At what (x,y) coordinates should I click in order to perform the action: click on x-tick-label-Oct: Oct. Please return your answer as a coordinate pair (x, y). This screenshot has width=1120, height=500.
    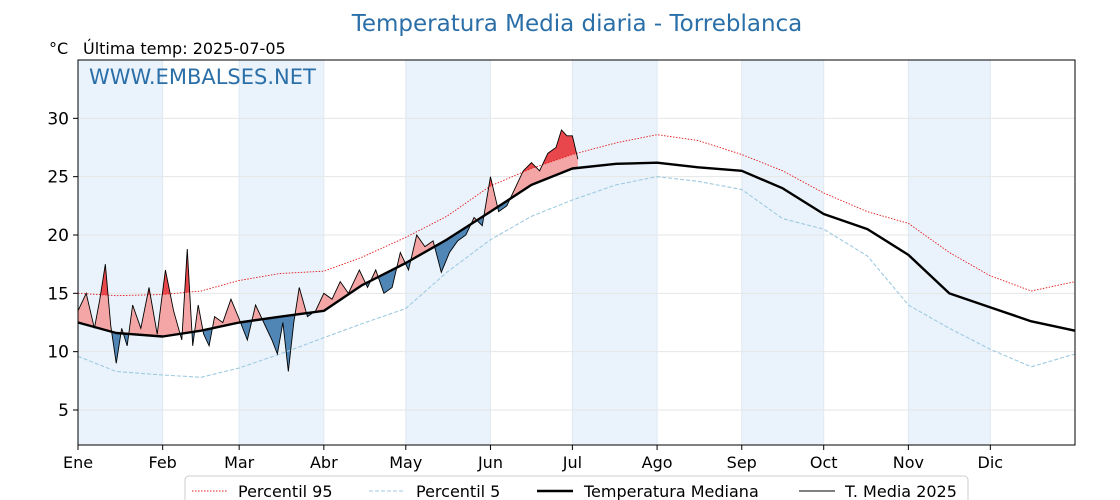
    Looking at the image, I should click on (824, 462).